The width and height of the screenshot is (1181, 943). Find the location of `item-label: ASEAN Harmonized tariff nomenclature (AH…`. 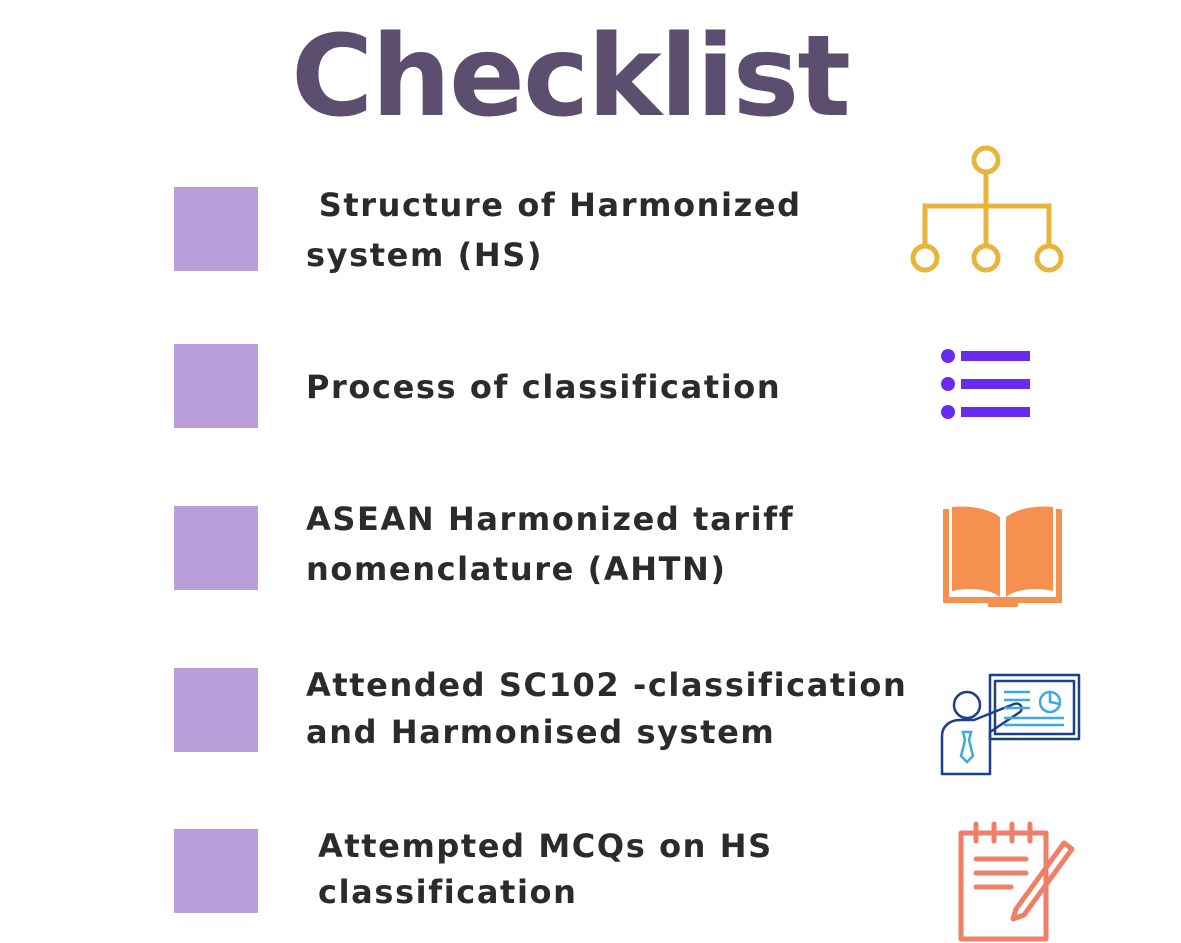

item-label: ASEAN Harmonized tariff nomenclature (AH… is located at coordinates (550, 544).